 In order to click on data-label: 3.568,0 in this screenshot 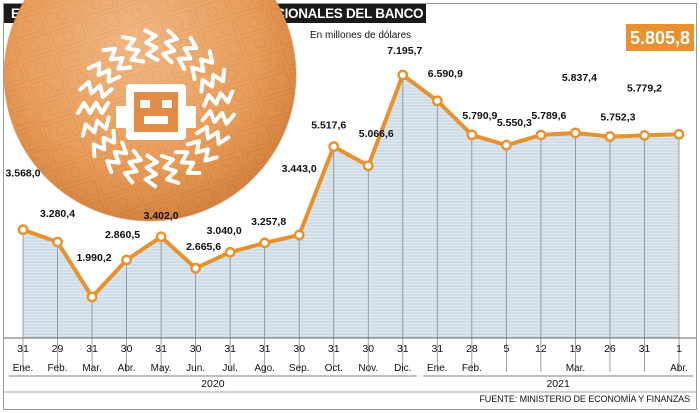, I will do `click(22, 174)`.